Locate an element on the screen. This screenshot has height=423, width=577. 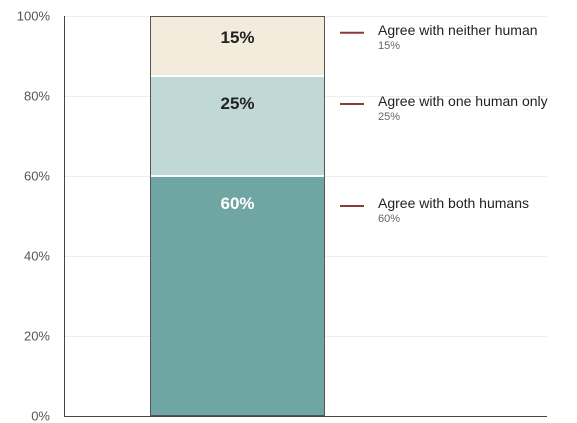
y-tick-label: 80% is located at coordinates (37, 96).